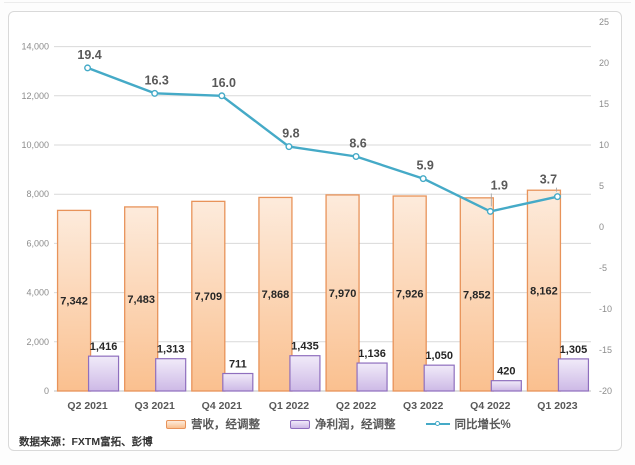  I want to click on x-axis-category-label: Q1 2023, so click(557, 406).